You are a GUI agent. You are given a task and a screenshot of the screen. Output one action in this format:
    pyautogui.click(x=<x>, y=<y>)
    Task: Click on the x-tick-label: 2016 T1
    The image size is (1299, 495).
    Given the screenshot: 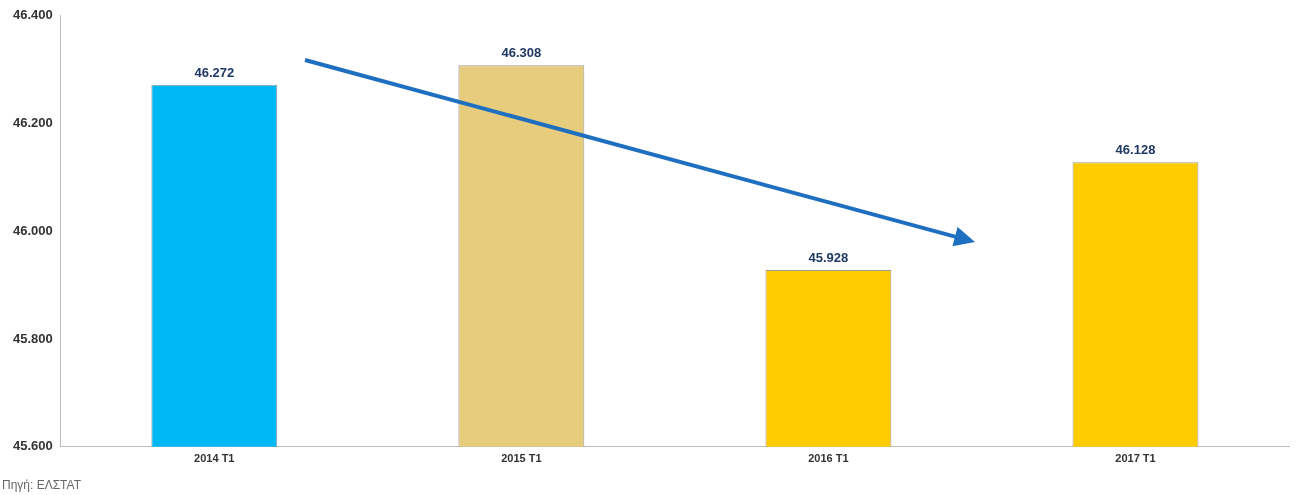 What is the action you would take?
    pyautogui.click(x=828, y=458)
    